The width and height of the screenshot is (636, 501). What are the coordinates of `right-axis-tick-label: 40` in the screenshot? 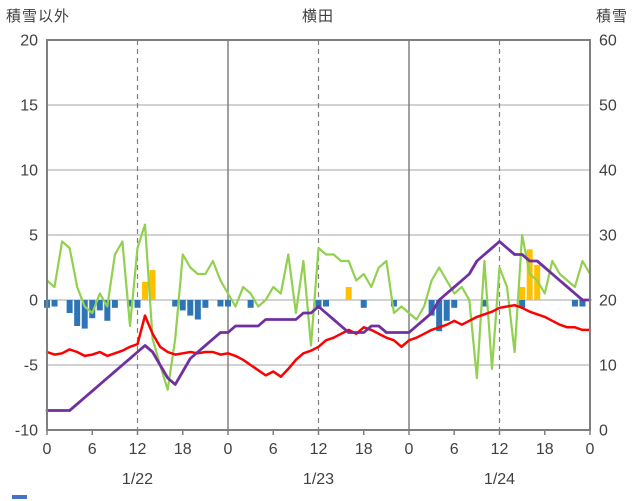 It's located at (608, 171).